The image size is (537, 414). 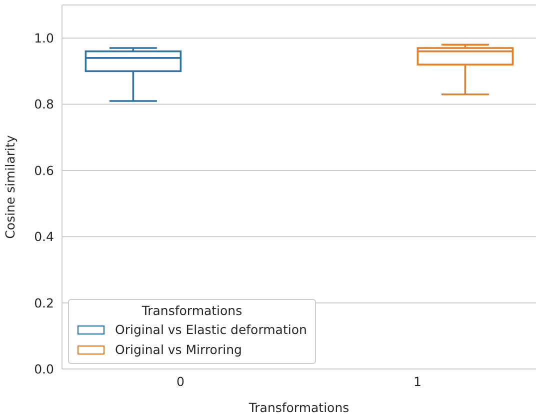 I want to click on y-tick-label: 0.2, so click(x=44, y=302).